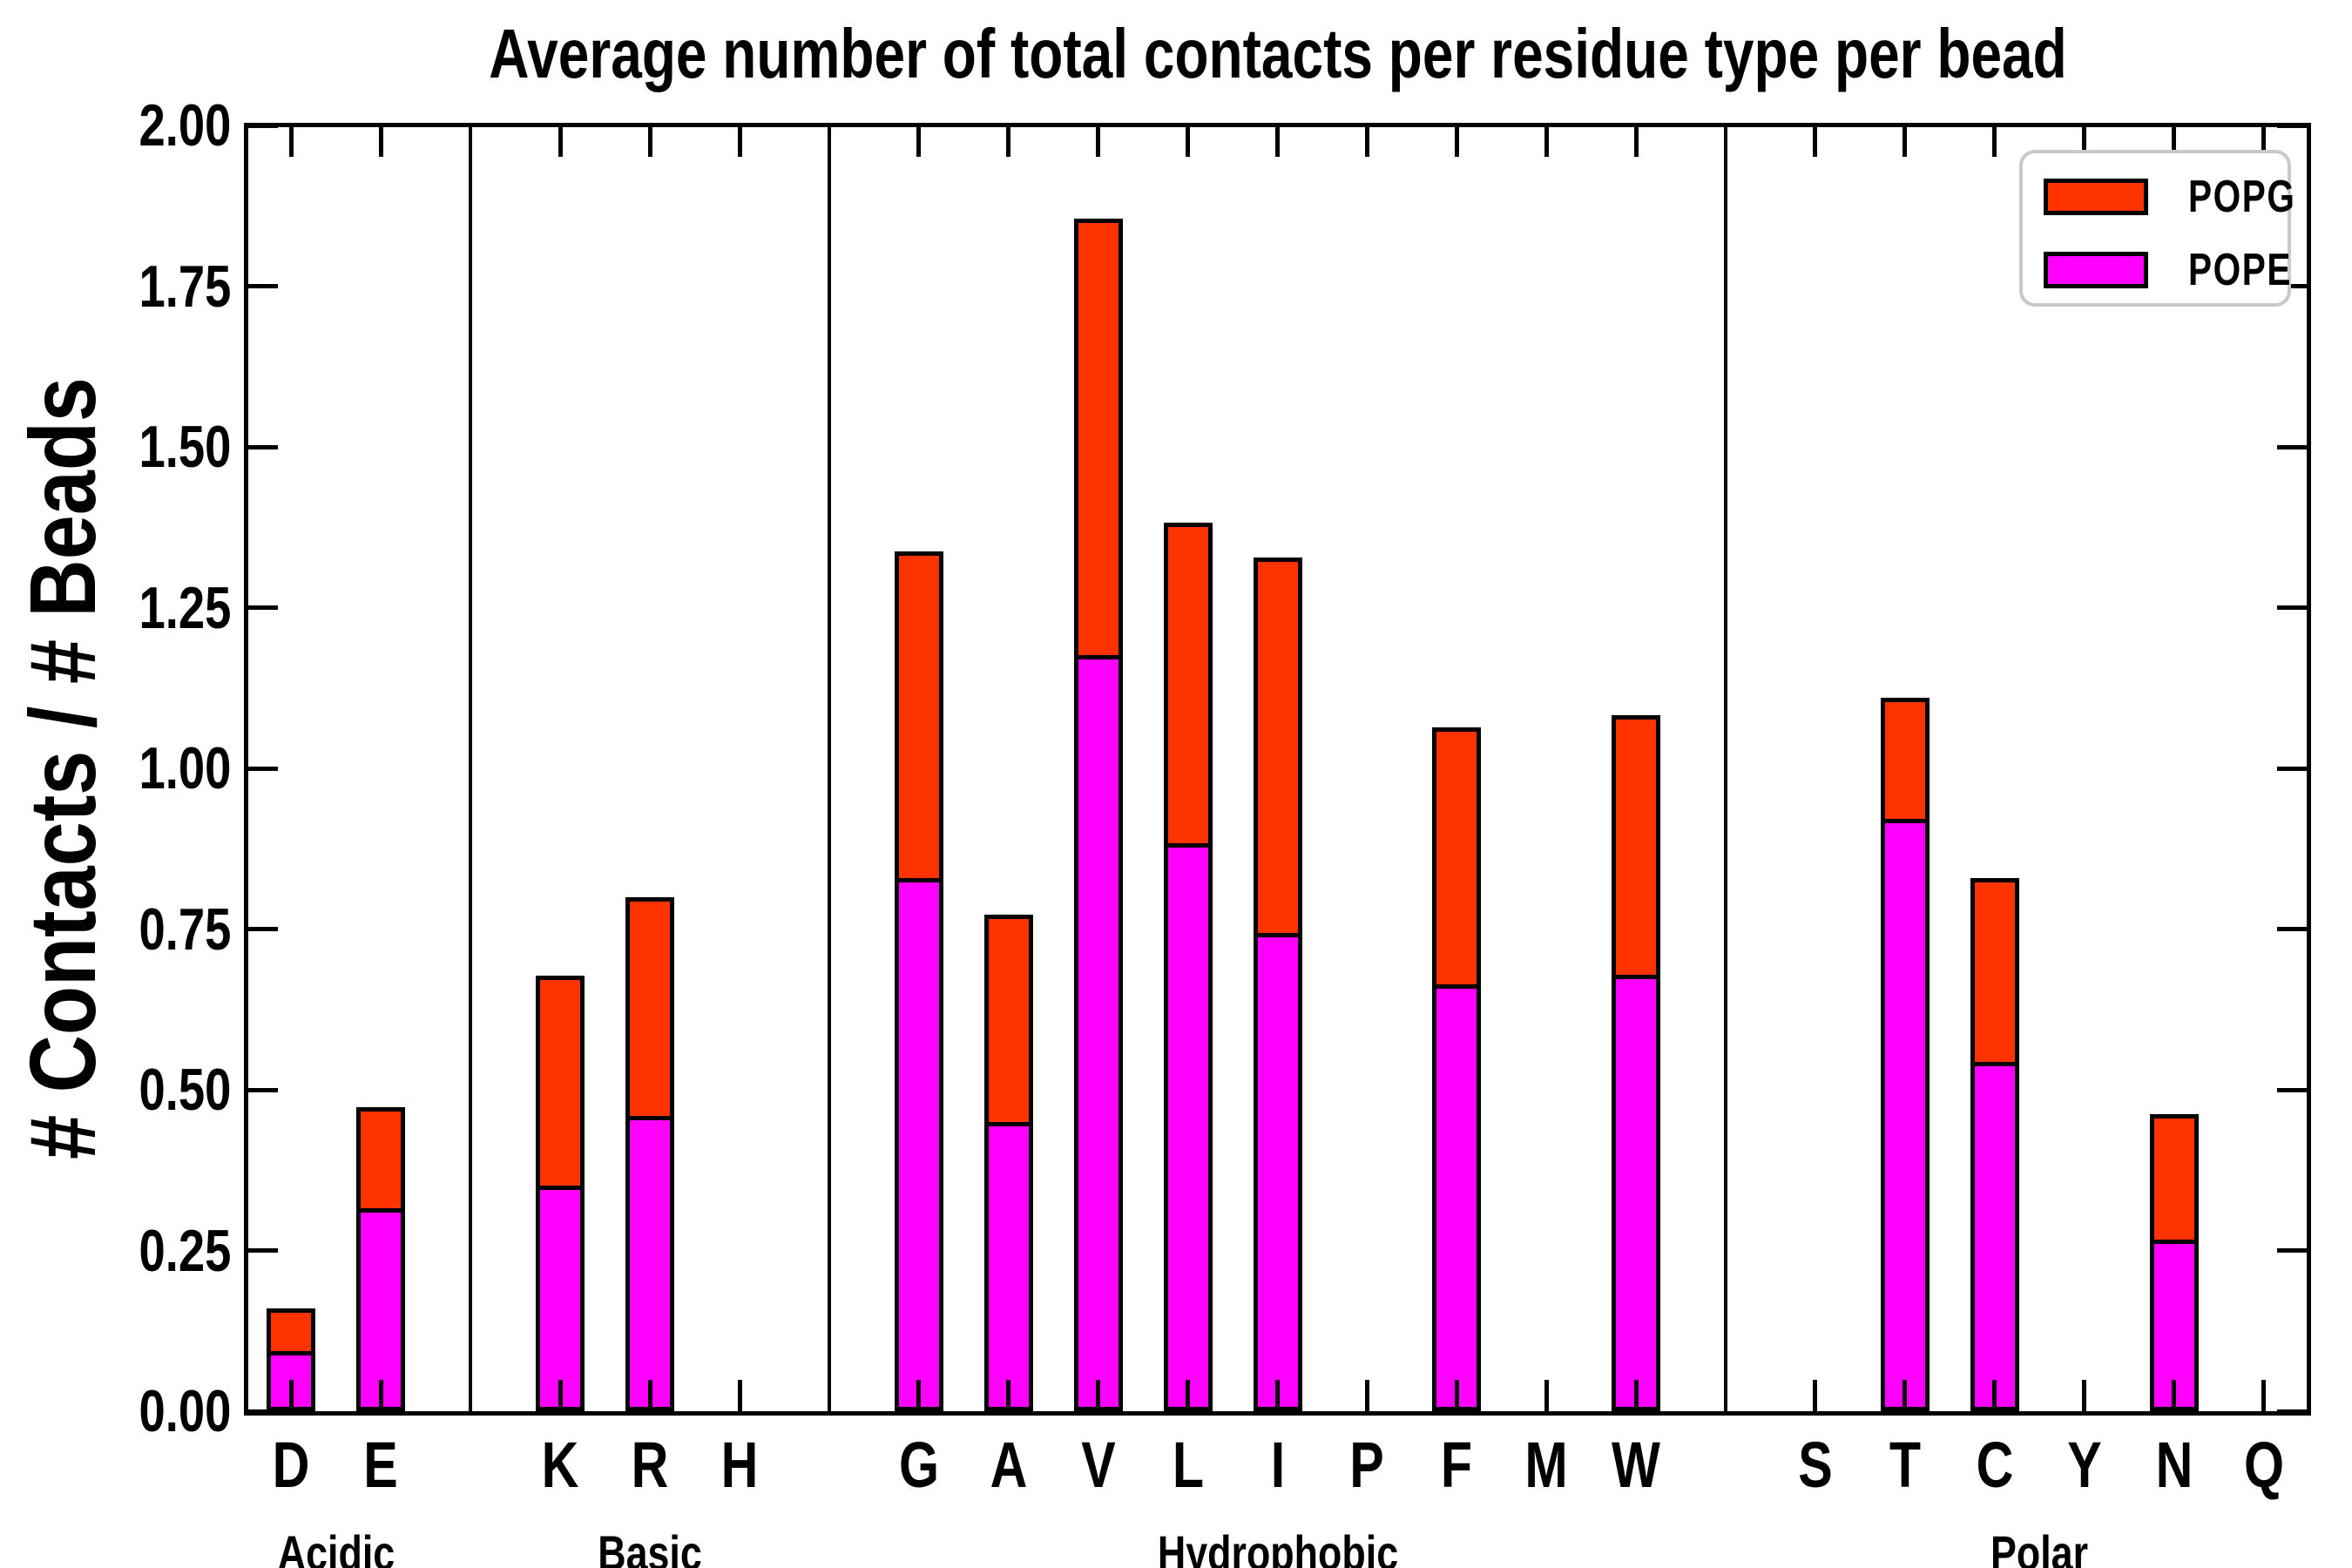 The image size is (2352, 1568). What do you see at coordinates (918, 1465) in the screenshot?
I see `x-tick-label-residue: G` at bounding box center [918, 1465].